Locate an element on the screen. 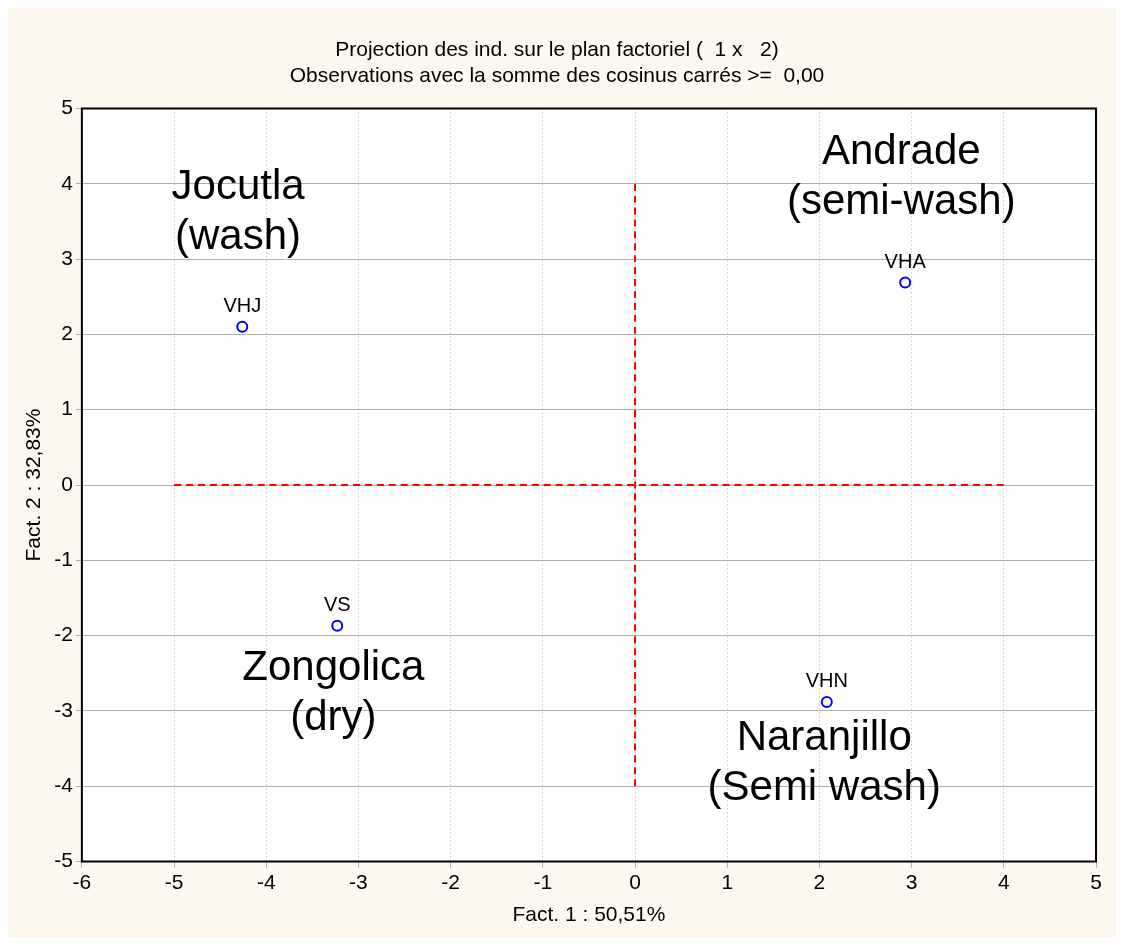 This screenshot has width=1124, height=945. x-tick-label: 5 is located at coordinates (1096, 881).